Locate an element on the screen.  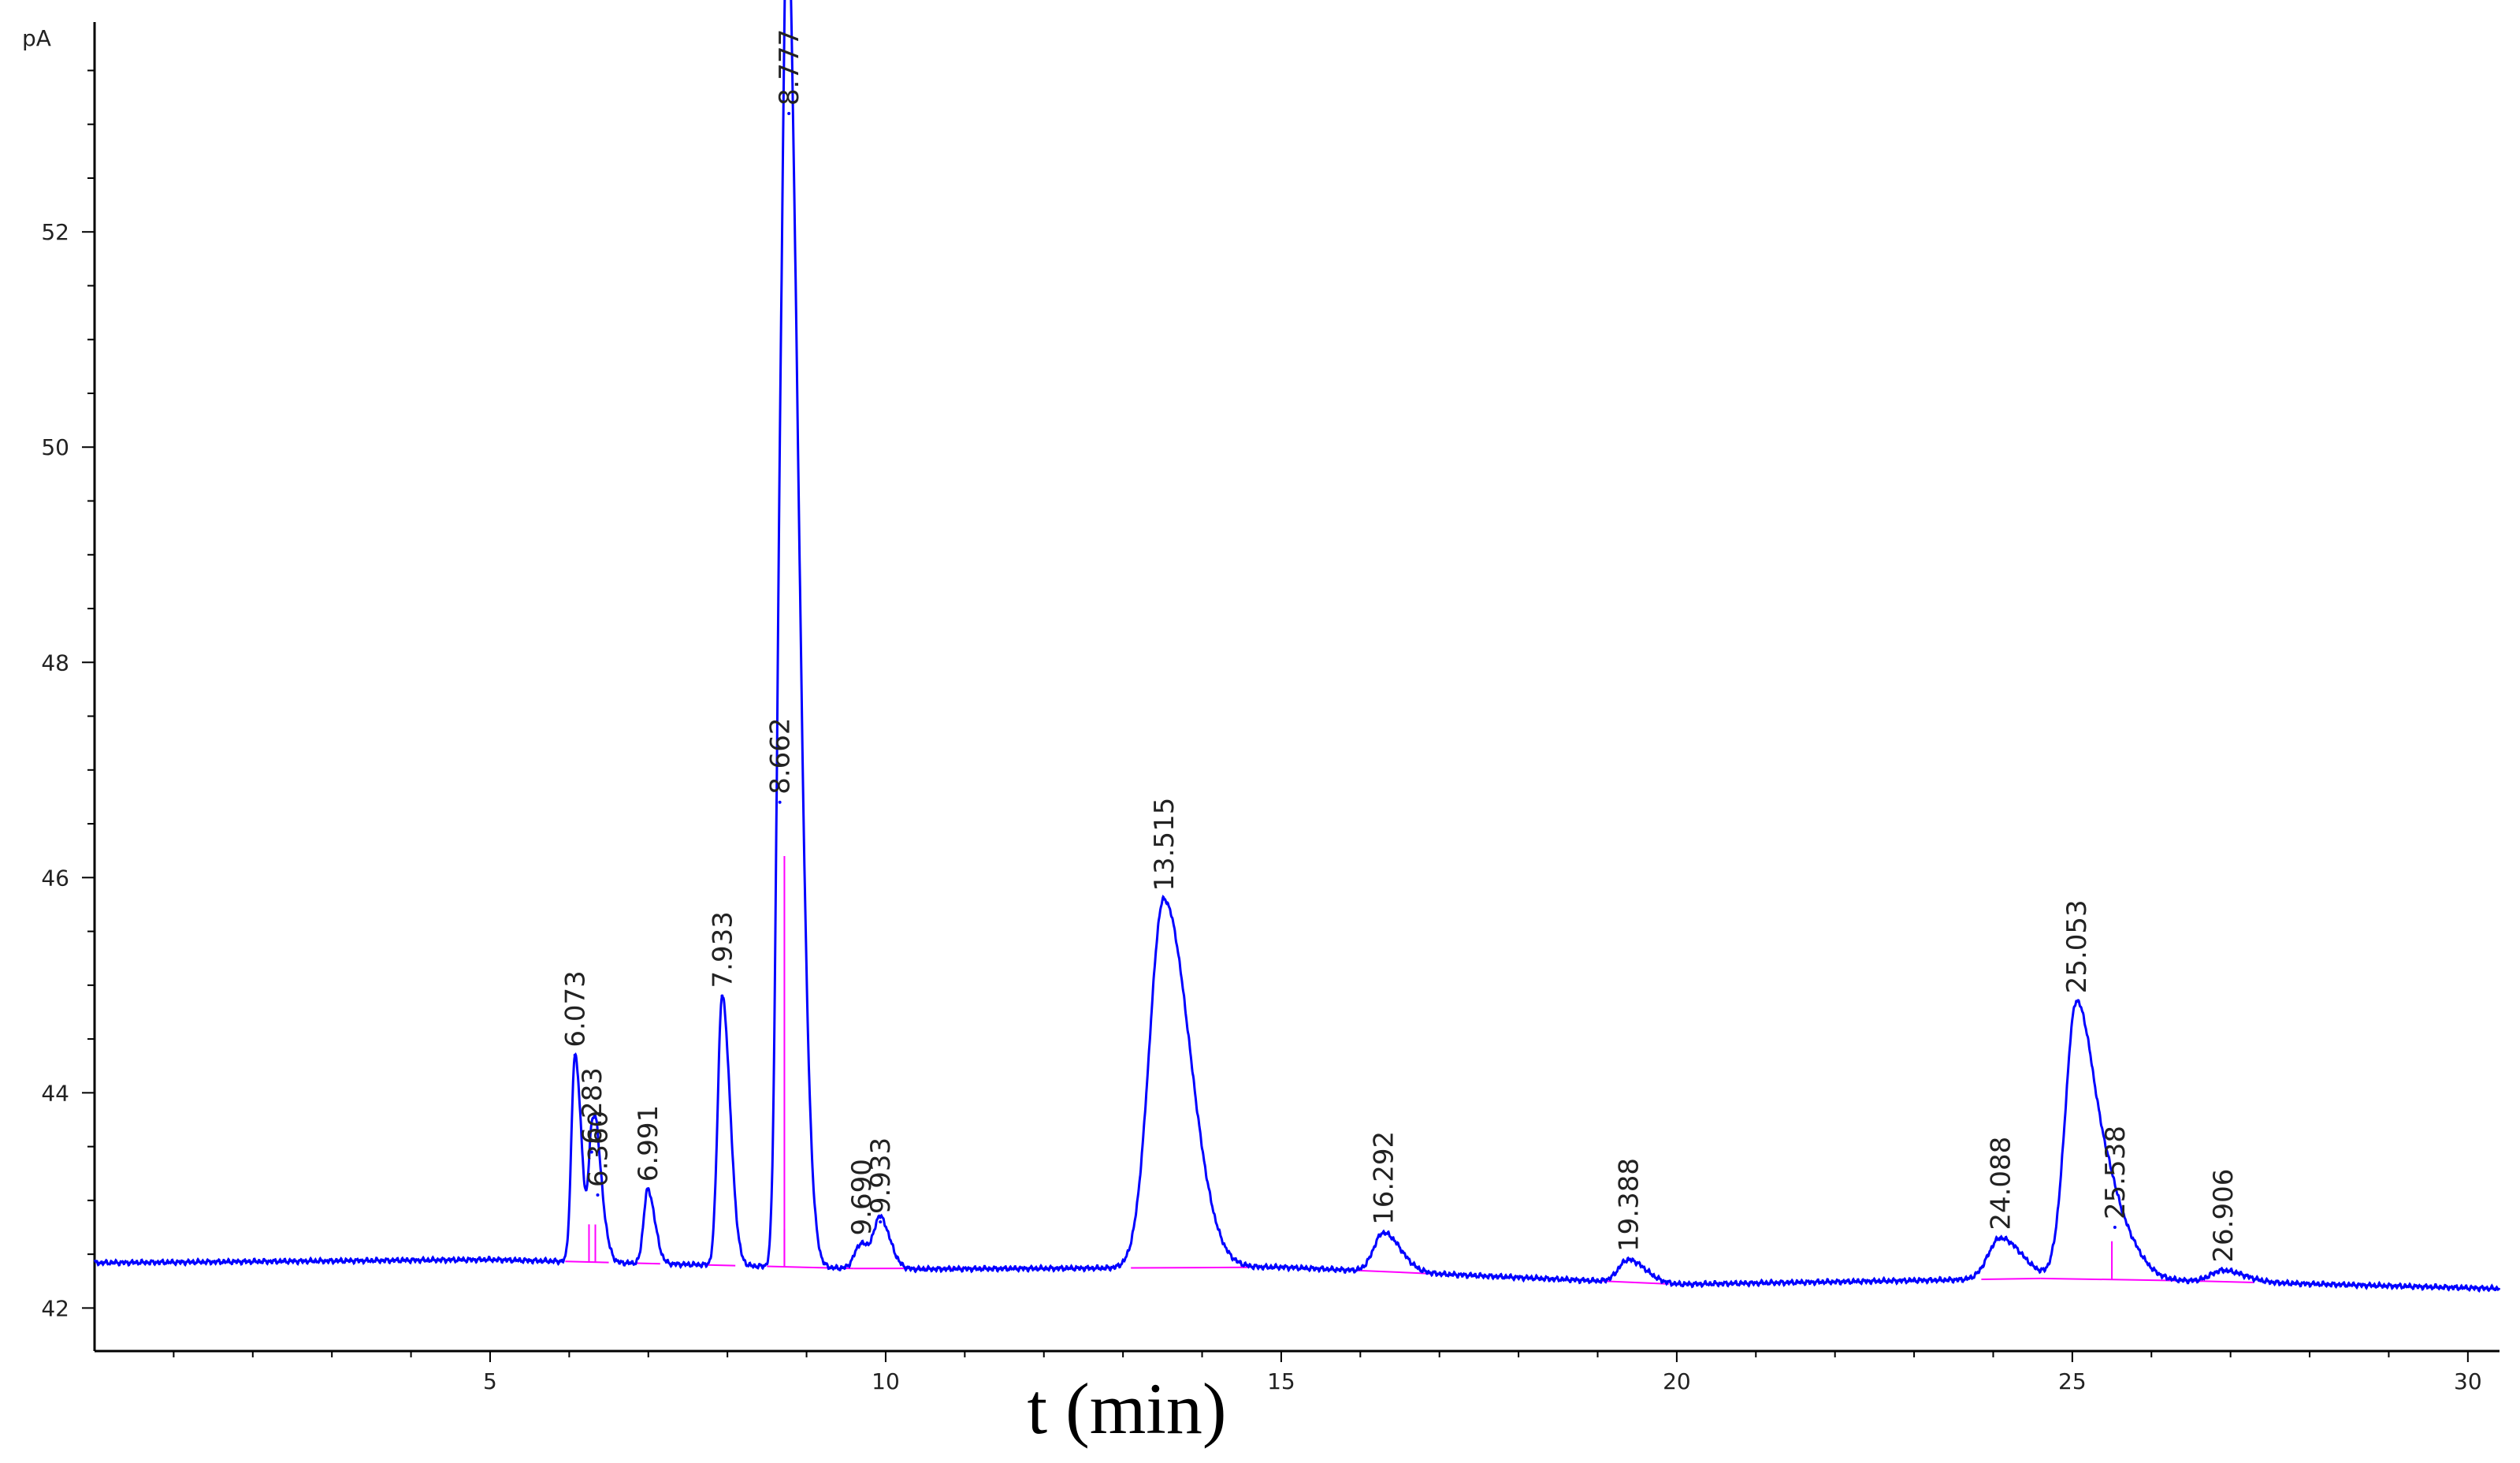
x-tick-label: 25 is located at coordinates (2072, 1381).